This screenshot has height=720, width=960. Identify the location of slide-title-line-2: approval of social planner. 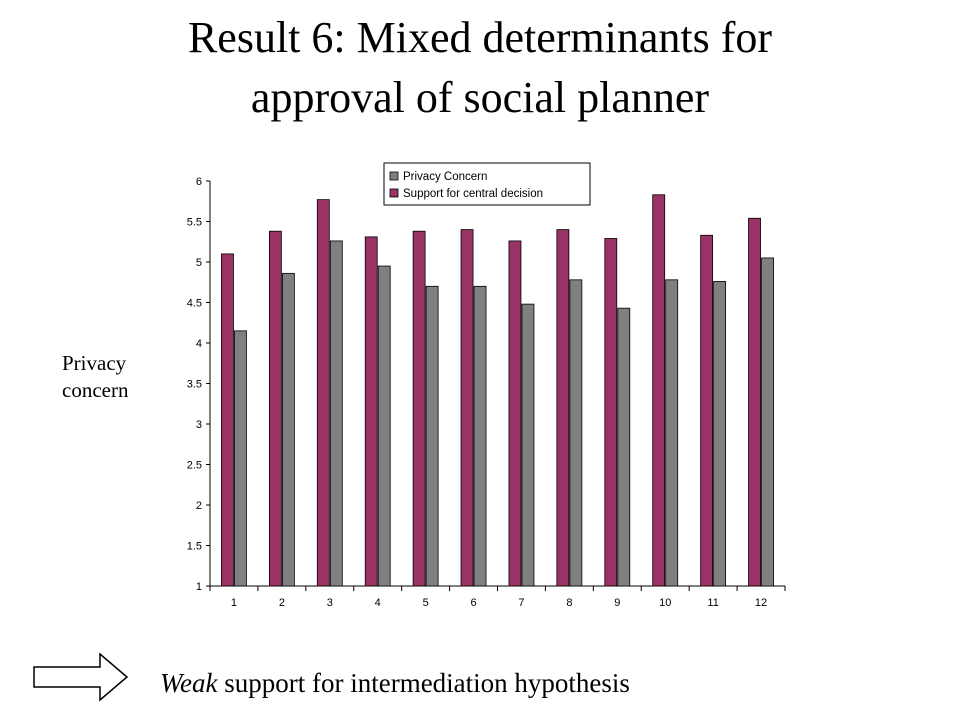
(480, 97).